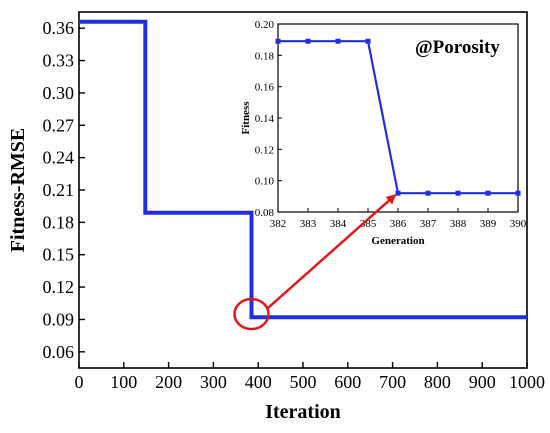 The height and width of the screenshot is (433, 550). I want to click on main-y-tick-label: 0.24, so click(59, 158).